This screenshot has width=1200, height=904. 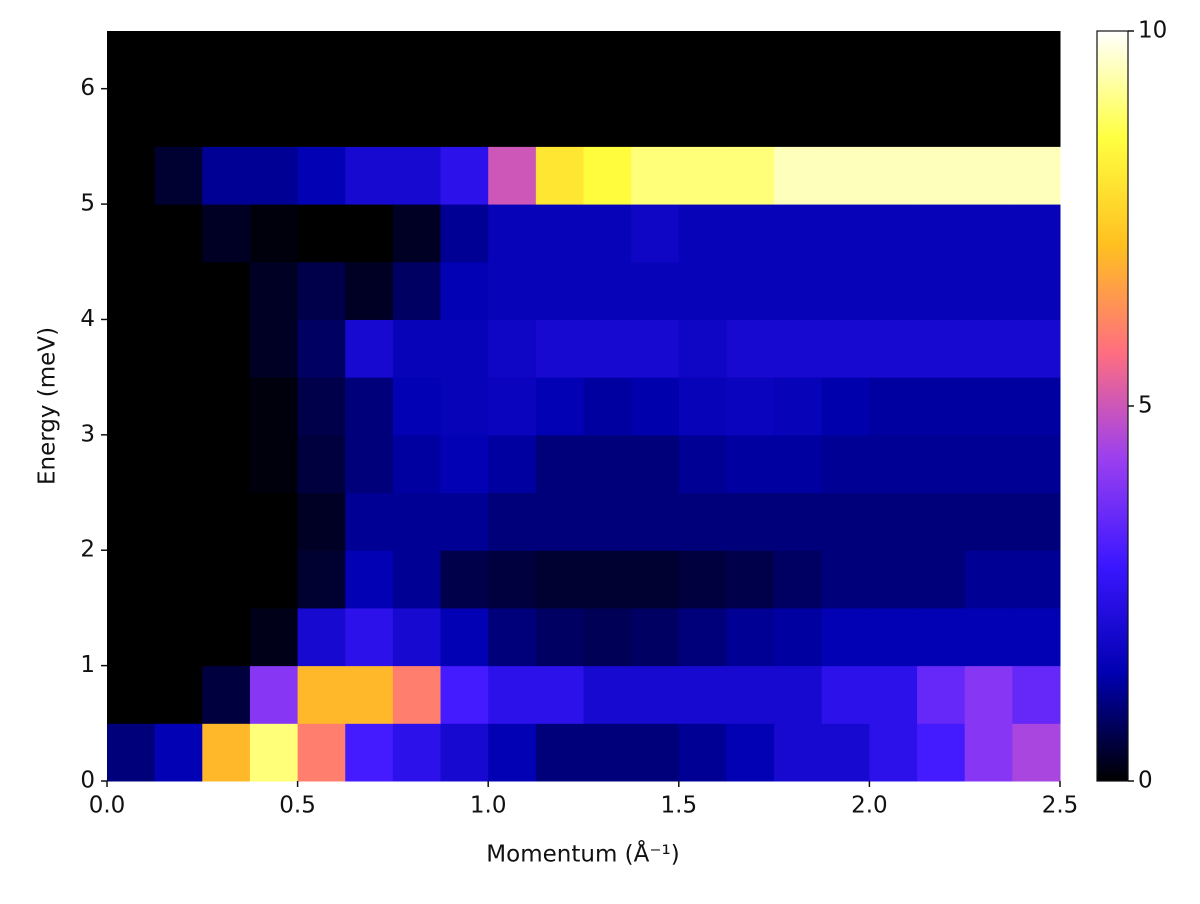 I want to click on x-tick-label: 2.5, so click(x=1060, y=806).